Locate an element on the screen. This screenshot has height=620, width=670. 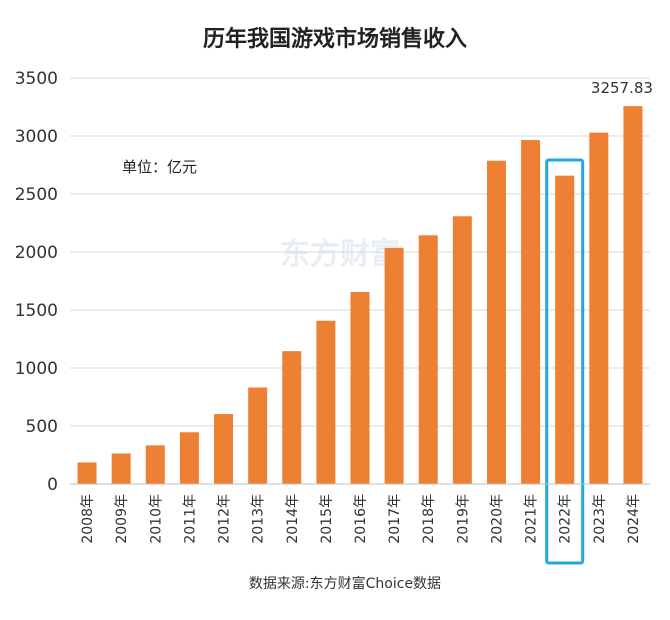
x-tick-label: 2008年 is located at coordinates (88, 519).